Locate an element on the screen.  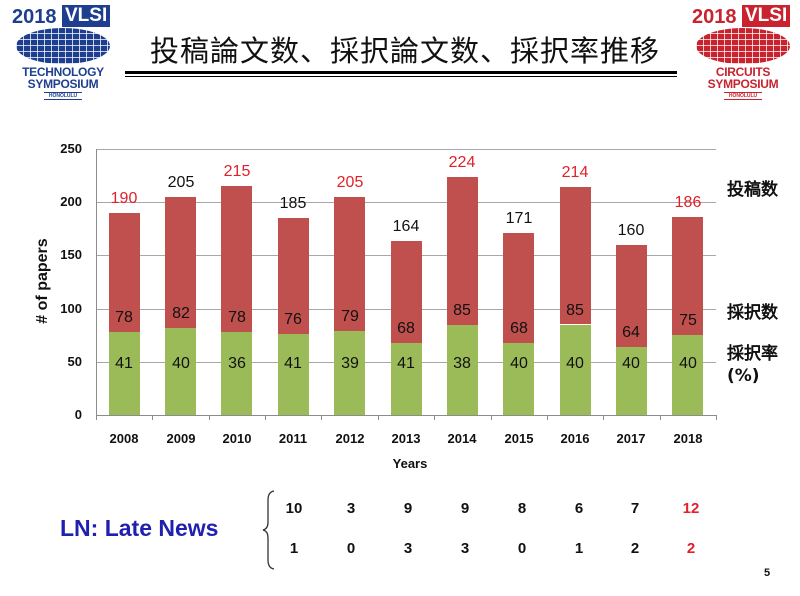
accepted-value-label: 76 is located at coordinates (293, 319).